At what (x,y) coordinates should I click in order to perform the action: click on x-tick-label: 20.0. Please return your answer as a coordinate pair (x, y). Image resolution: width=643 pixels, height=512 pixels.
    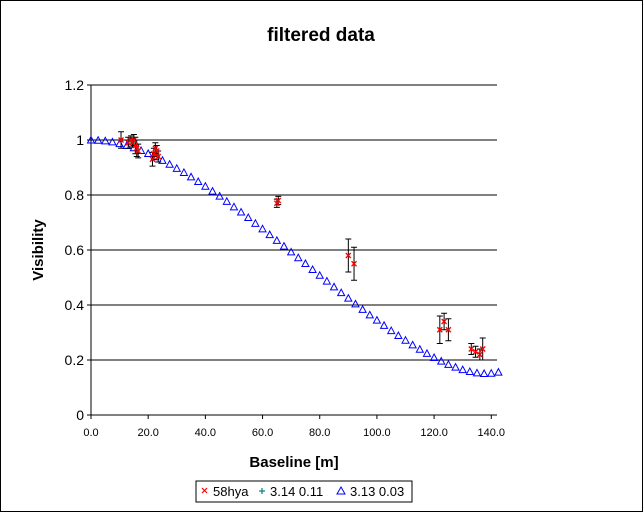
    Looking at the image, I should click on (147, 433).